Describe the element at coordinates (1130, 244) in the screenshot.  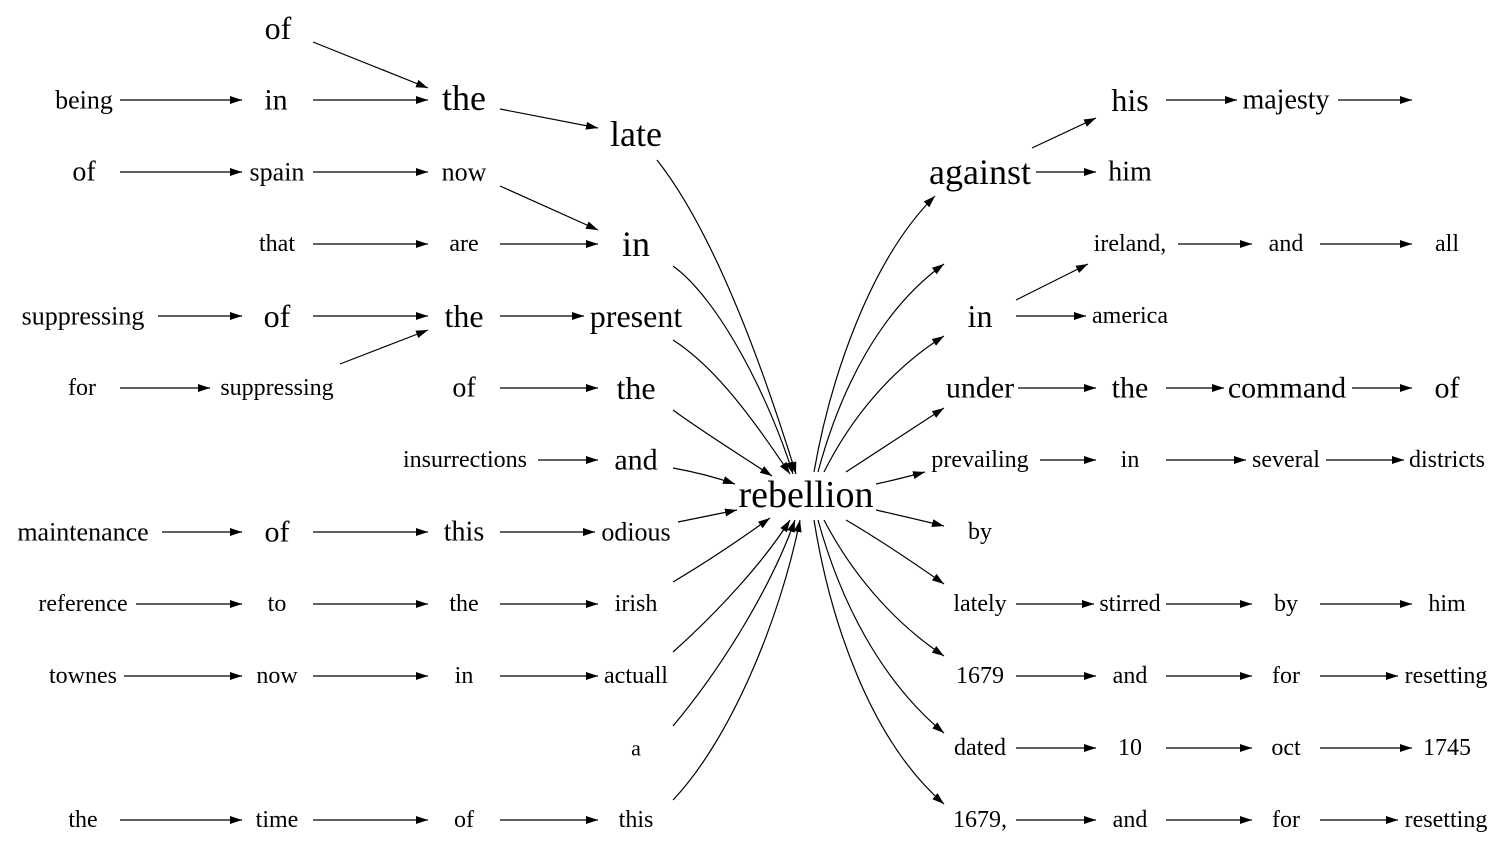
I see `word-node: ireland,` at that location.